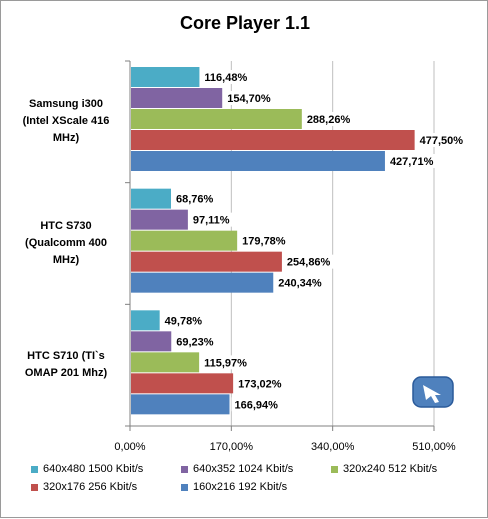  What do you see at coordinates (243, 469) in the screenshot?
I see `legend-label: 640x352 1024 Kbit/s` at bounding box center [243, 469].